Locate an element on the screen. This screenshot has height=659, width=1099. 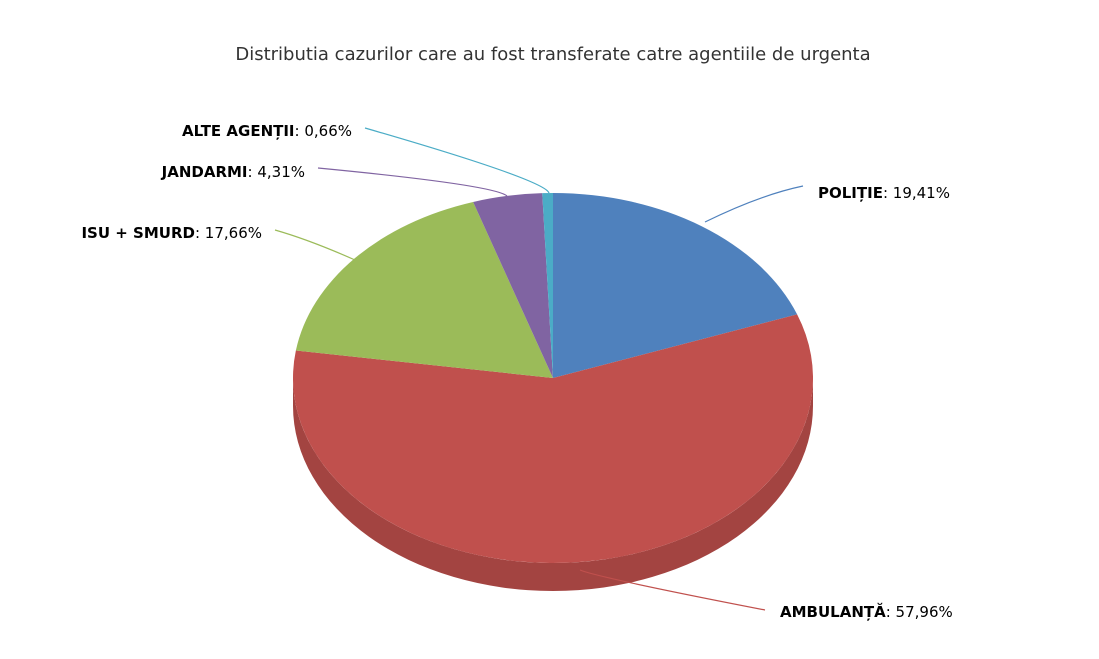
label-value: 17,66% is located at coordinates (233, 233).